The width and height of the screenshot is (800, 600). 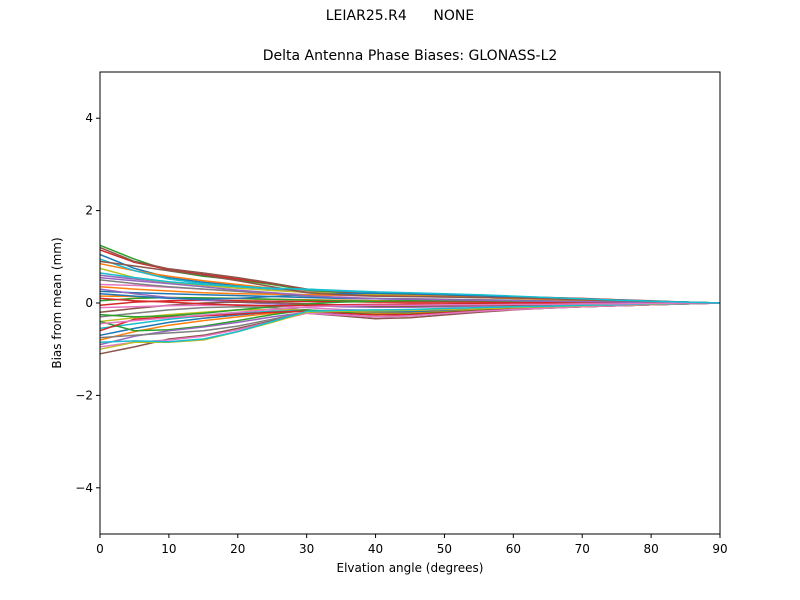 What do you see at coordinates (400, 16) in the screenshot?
I see `figure-suptitle: LEIAR25.R4 NONE` at bounding box center [400, 16].